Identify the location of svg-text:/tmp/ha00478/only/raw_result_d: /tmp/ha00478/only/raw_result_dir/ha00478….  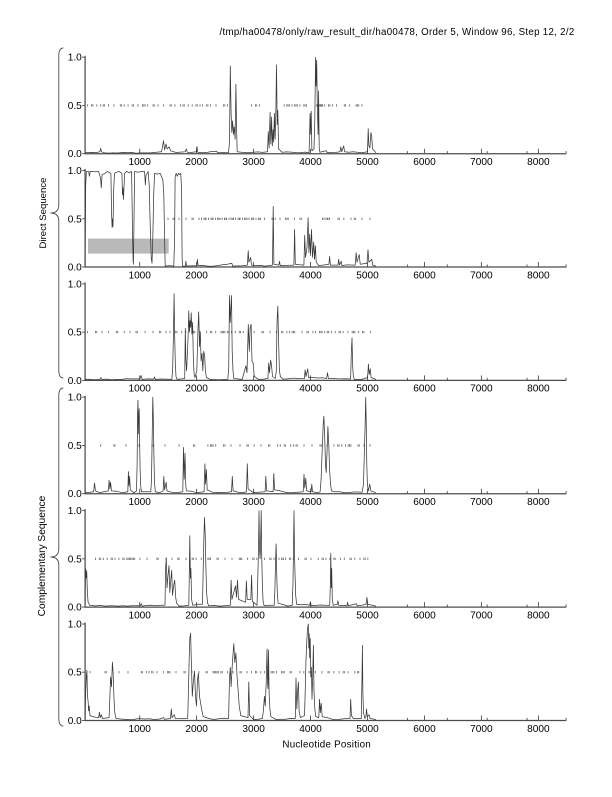
(397, 32).